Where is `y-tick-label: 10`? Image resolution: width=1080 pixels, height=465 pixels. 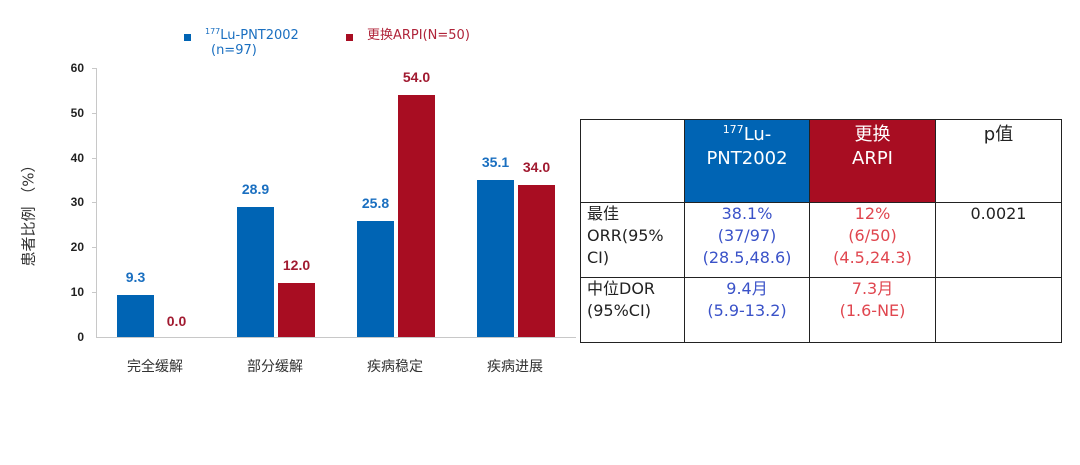
y-tick-label: 10 is located at coordinates (77, 292).